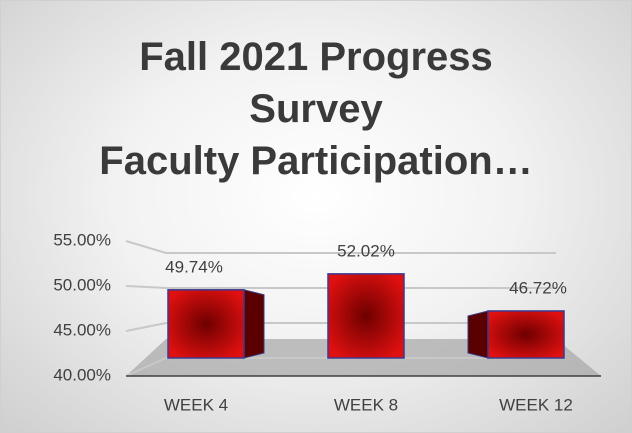 This screenshot has width=632, height=433. I want to click on y-tick-label: 40.00%, so click(82, 374).